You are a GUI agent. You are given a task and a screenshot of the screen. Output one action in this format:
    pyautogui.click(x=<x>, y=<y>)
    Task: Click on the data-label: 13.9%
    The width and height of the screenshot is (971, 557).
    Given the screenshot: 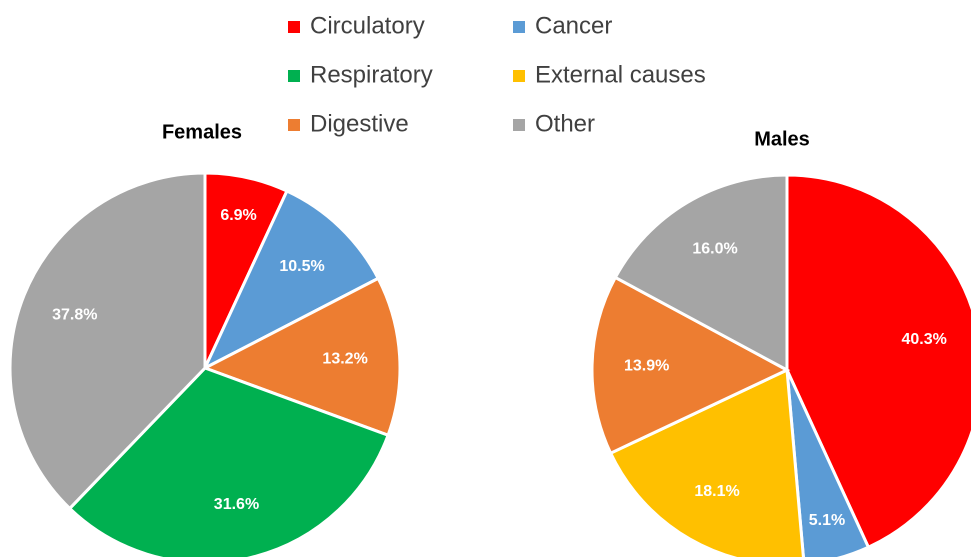 What is the action you would take?
    pyautogui.click(x=646, y=365)
    